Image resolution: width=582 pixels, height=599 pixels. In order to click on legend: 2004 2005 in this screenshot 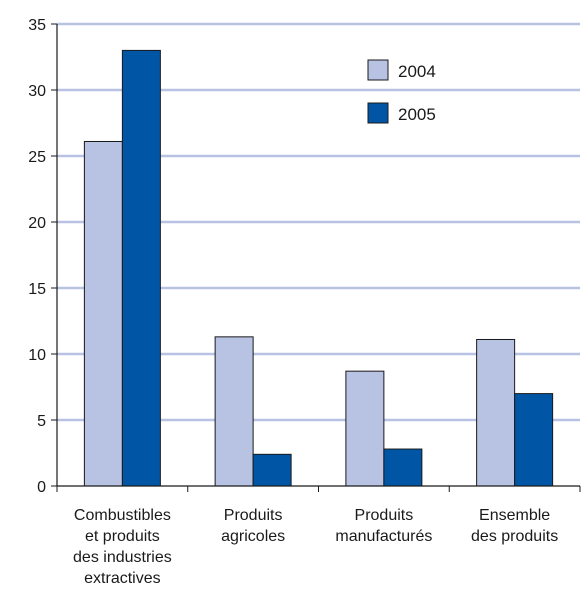, I will do `click(401, 91)`.